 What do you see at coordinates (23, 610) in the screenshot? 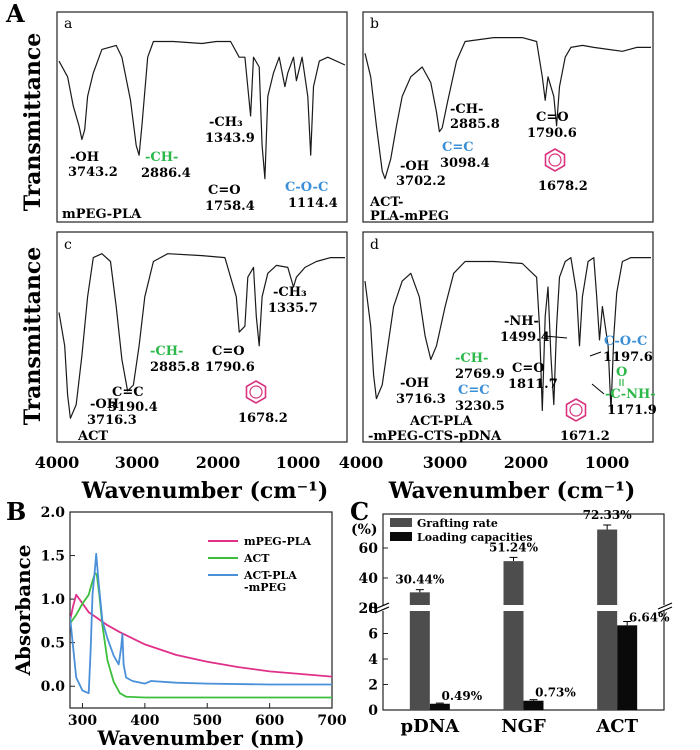
I see `y-axis-label: Absorbance` at bounding box center [23, 610].